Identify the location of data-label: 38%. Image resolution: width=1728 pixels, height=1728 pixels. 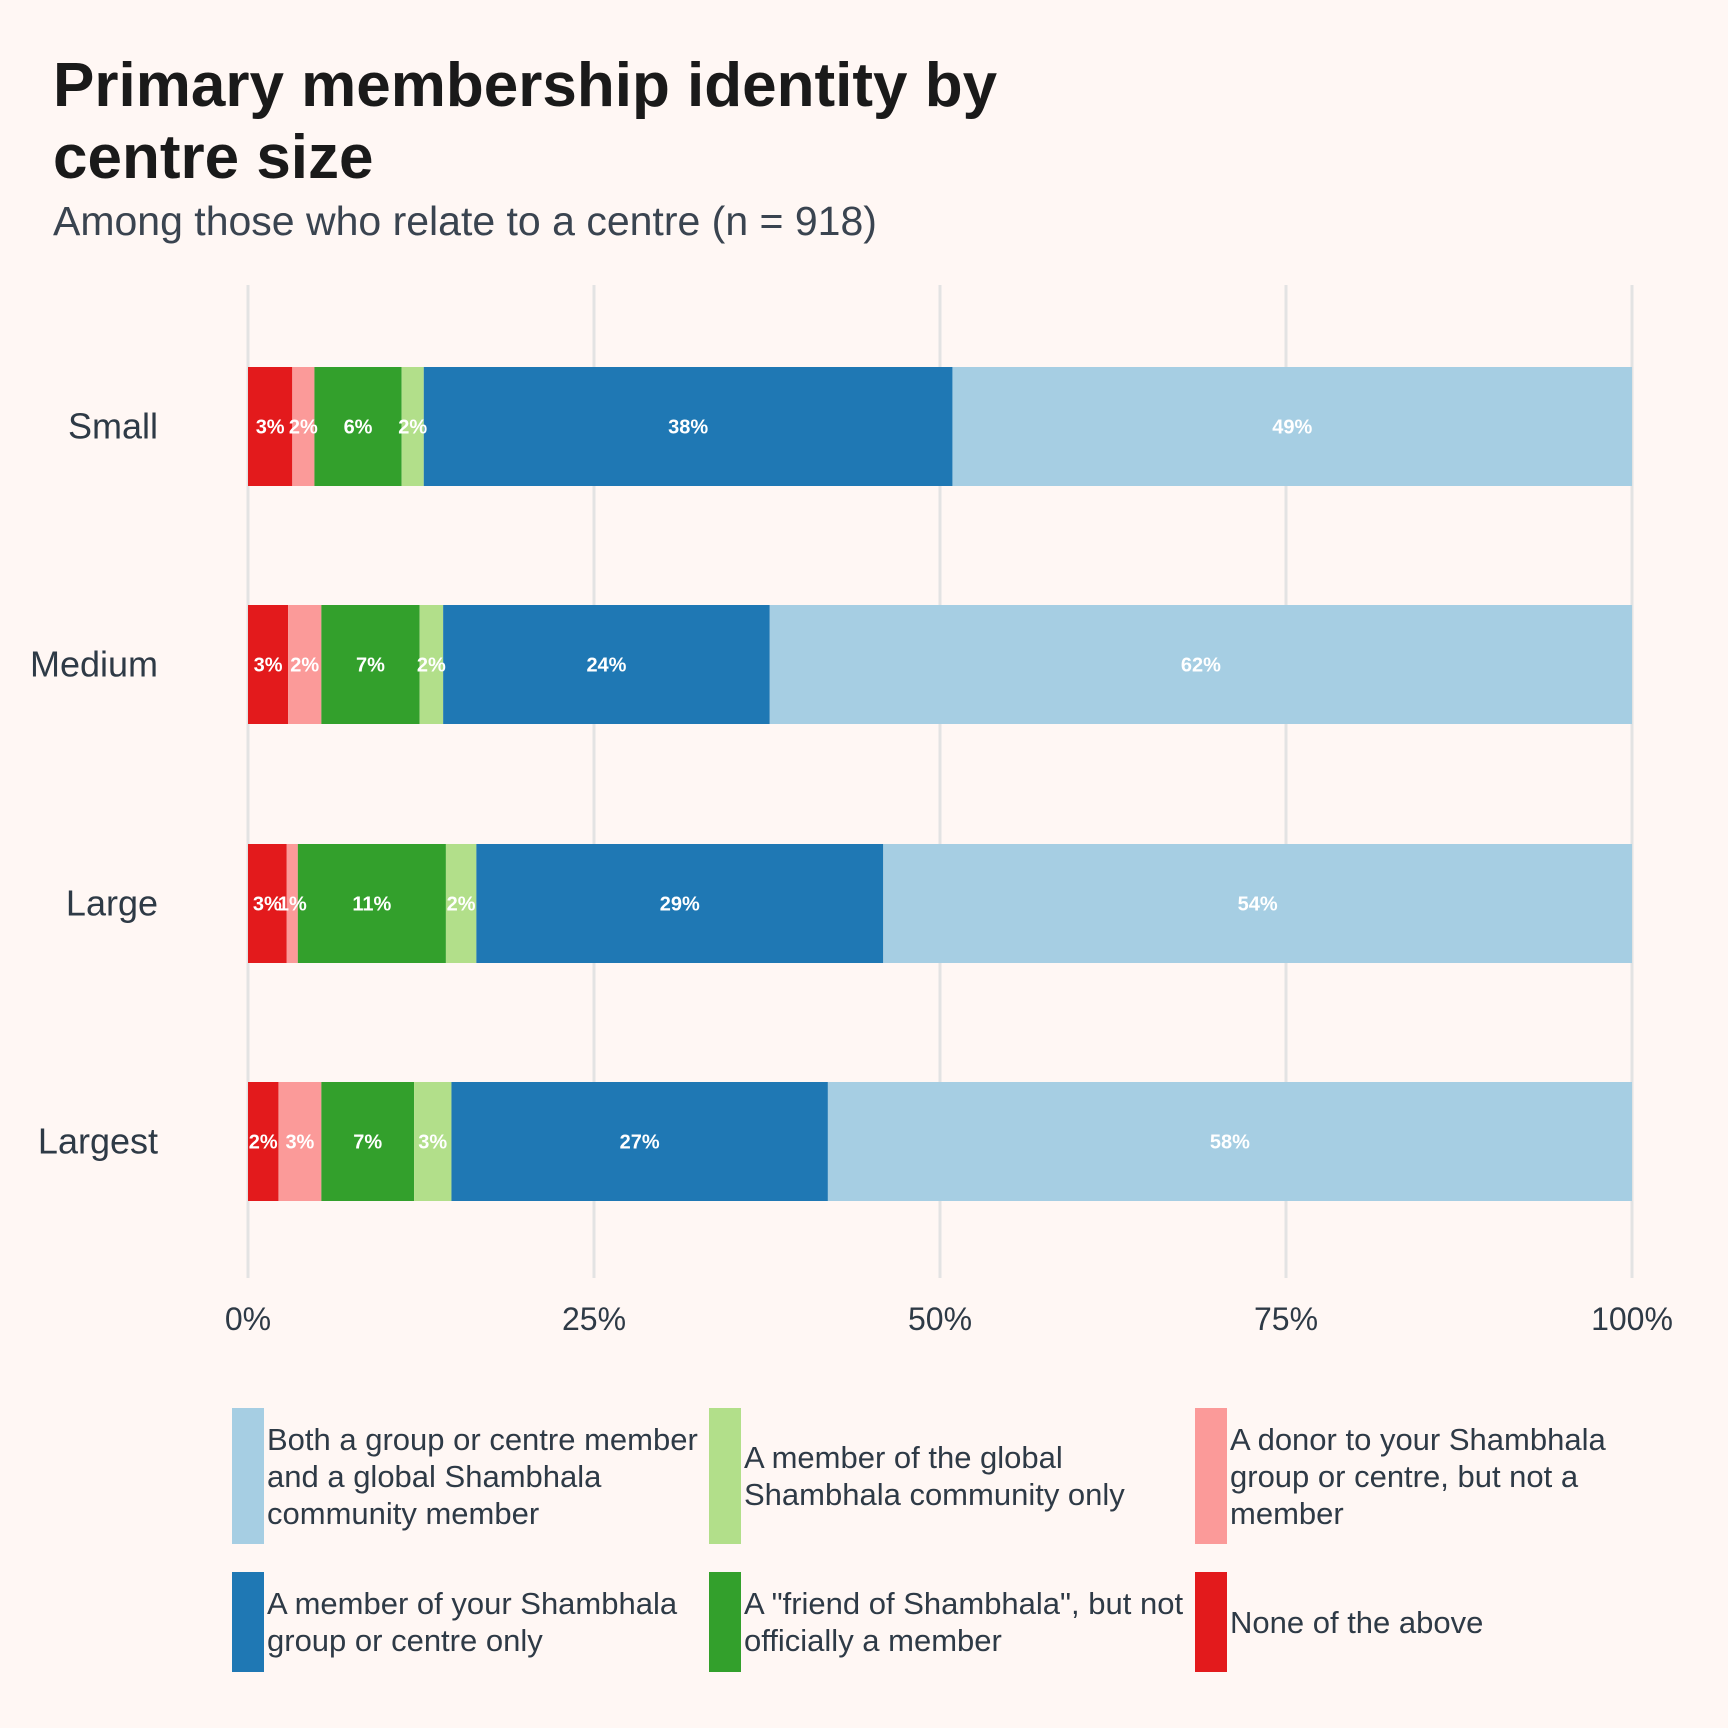
(688, 428).